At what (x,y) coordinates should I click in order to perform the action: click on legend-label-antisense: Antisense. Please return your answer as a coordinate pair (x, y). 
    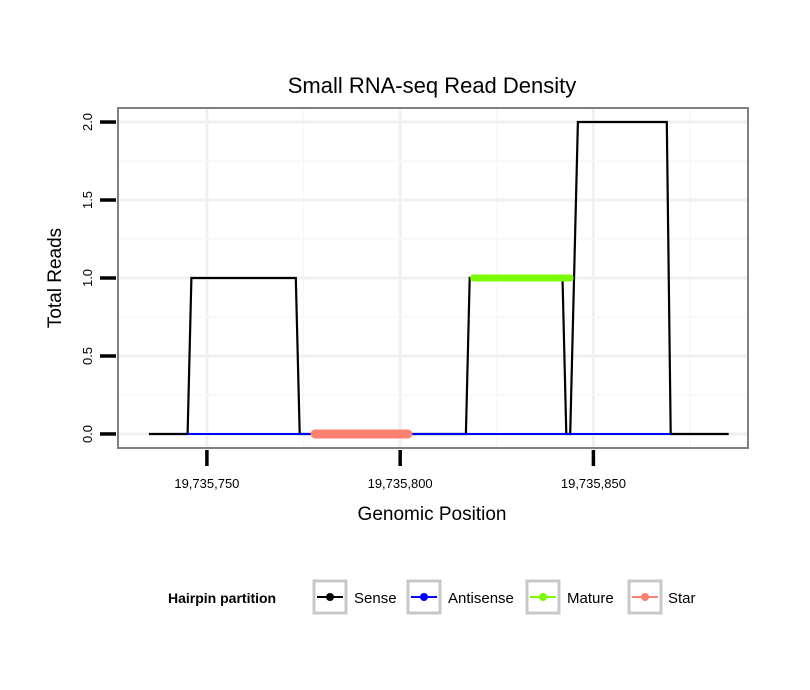
    Looking at the image, I should click on (481, 598).